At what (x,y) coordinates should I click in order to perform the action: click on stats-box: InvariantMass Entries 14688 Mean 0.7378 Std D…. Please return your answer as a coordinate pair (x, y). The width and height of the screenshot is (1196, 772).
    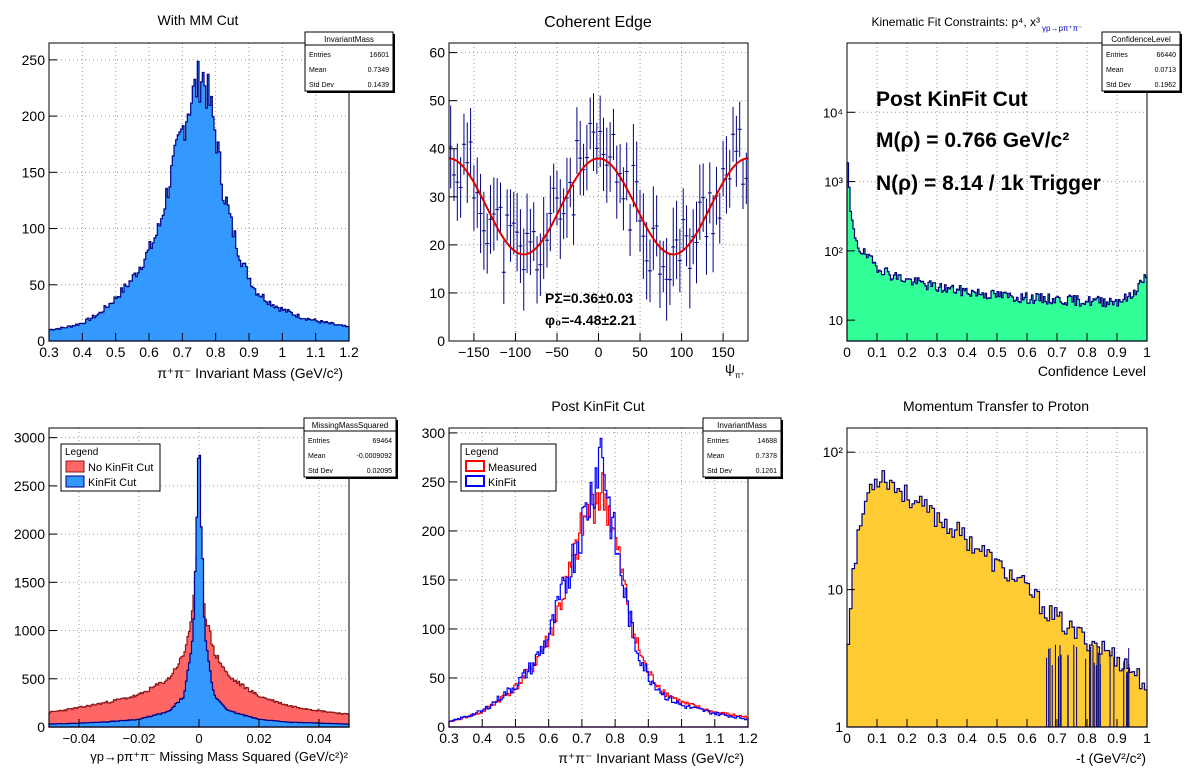
    Looking at the image, I should click on (742, 448).